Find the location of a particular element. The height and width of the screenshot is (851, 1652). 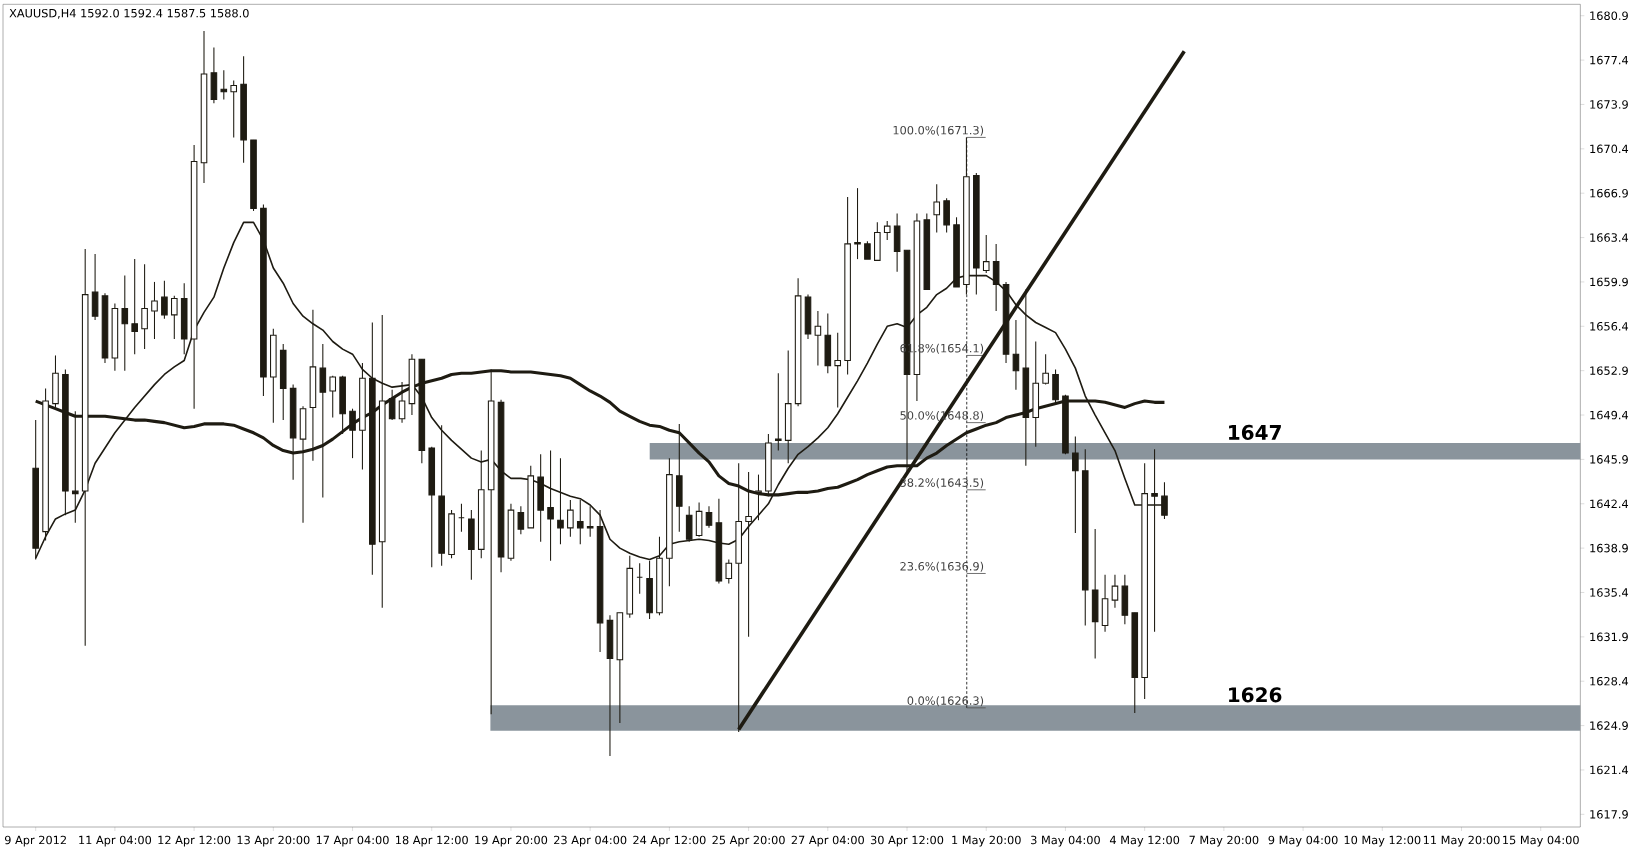

y-tick-label: 1628.4 is located at coordinates (1609, 681).